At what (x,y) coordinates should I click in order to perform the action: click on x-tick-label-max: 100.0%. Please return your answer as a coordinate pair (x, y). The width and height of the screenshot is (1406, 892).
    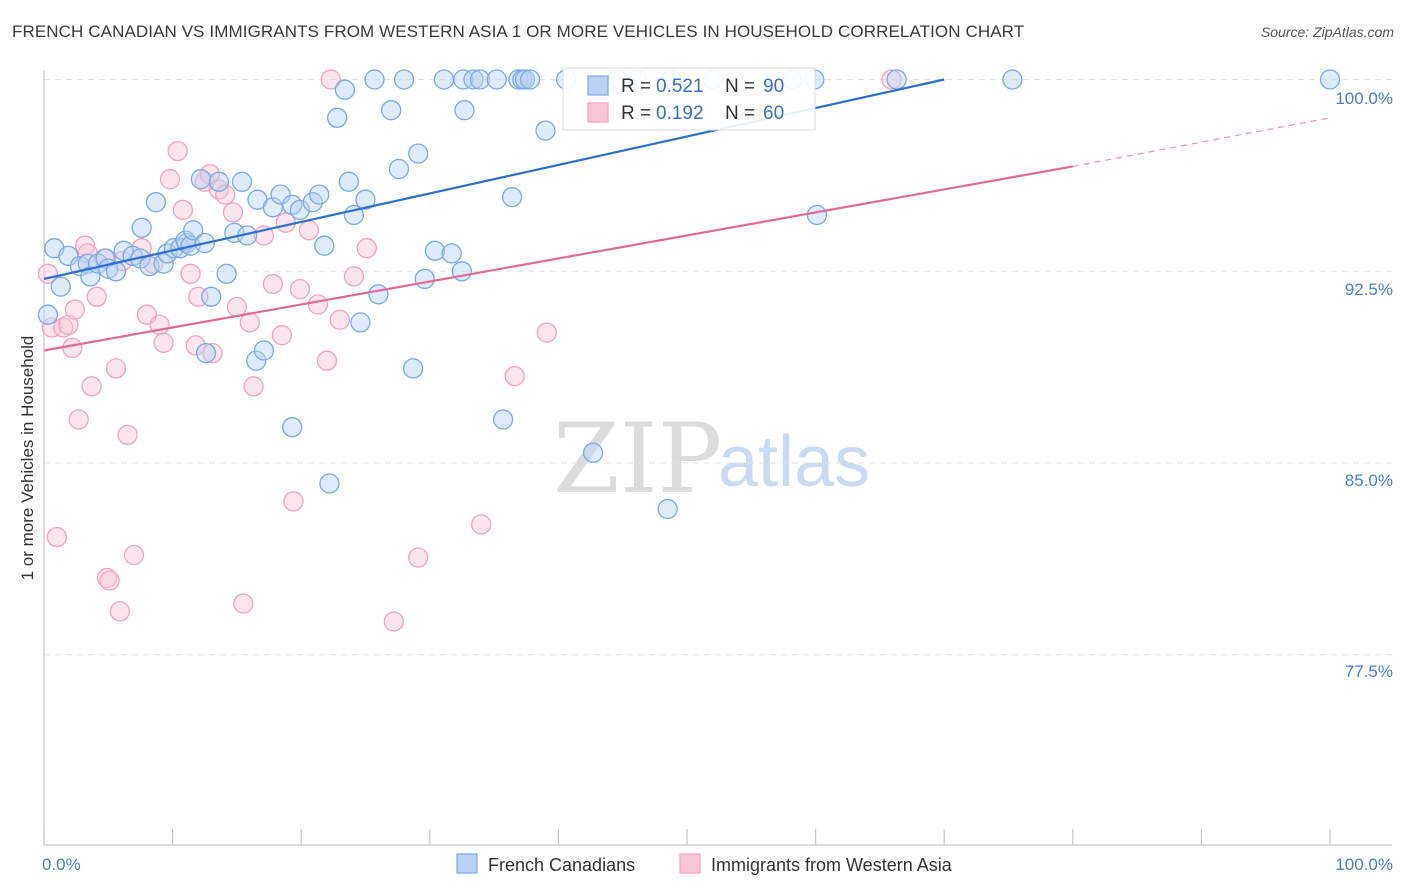
    Looking at the image, I should click on (1364, 864).